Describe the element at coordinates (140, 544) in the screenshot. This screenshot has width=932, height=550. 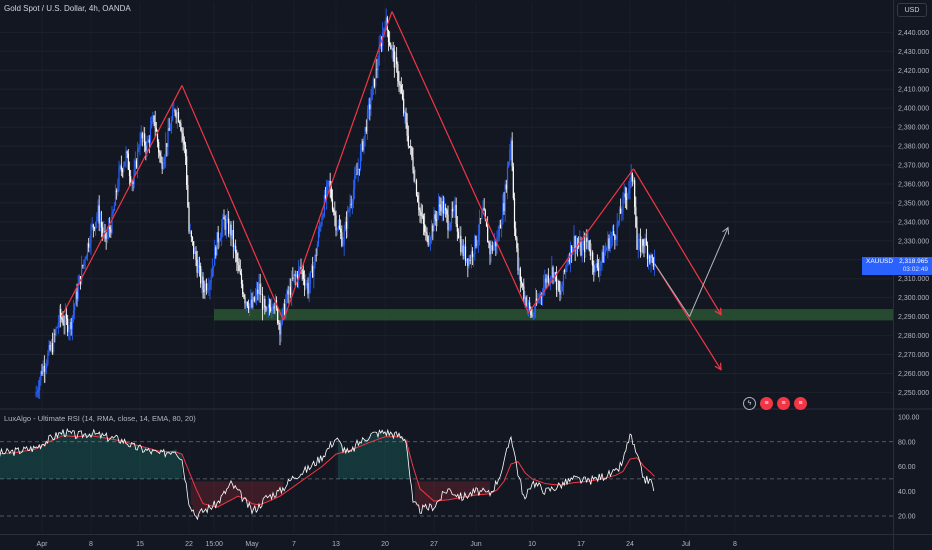
I see `time-tick-label: 15` at that location.